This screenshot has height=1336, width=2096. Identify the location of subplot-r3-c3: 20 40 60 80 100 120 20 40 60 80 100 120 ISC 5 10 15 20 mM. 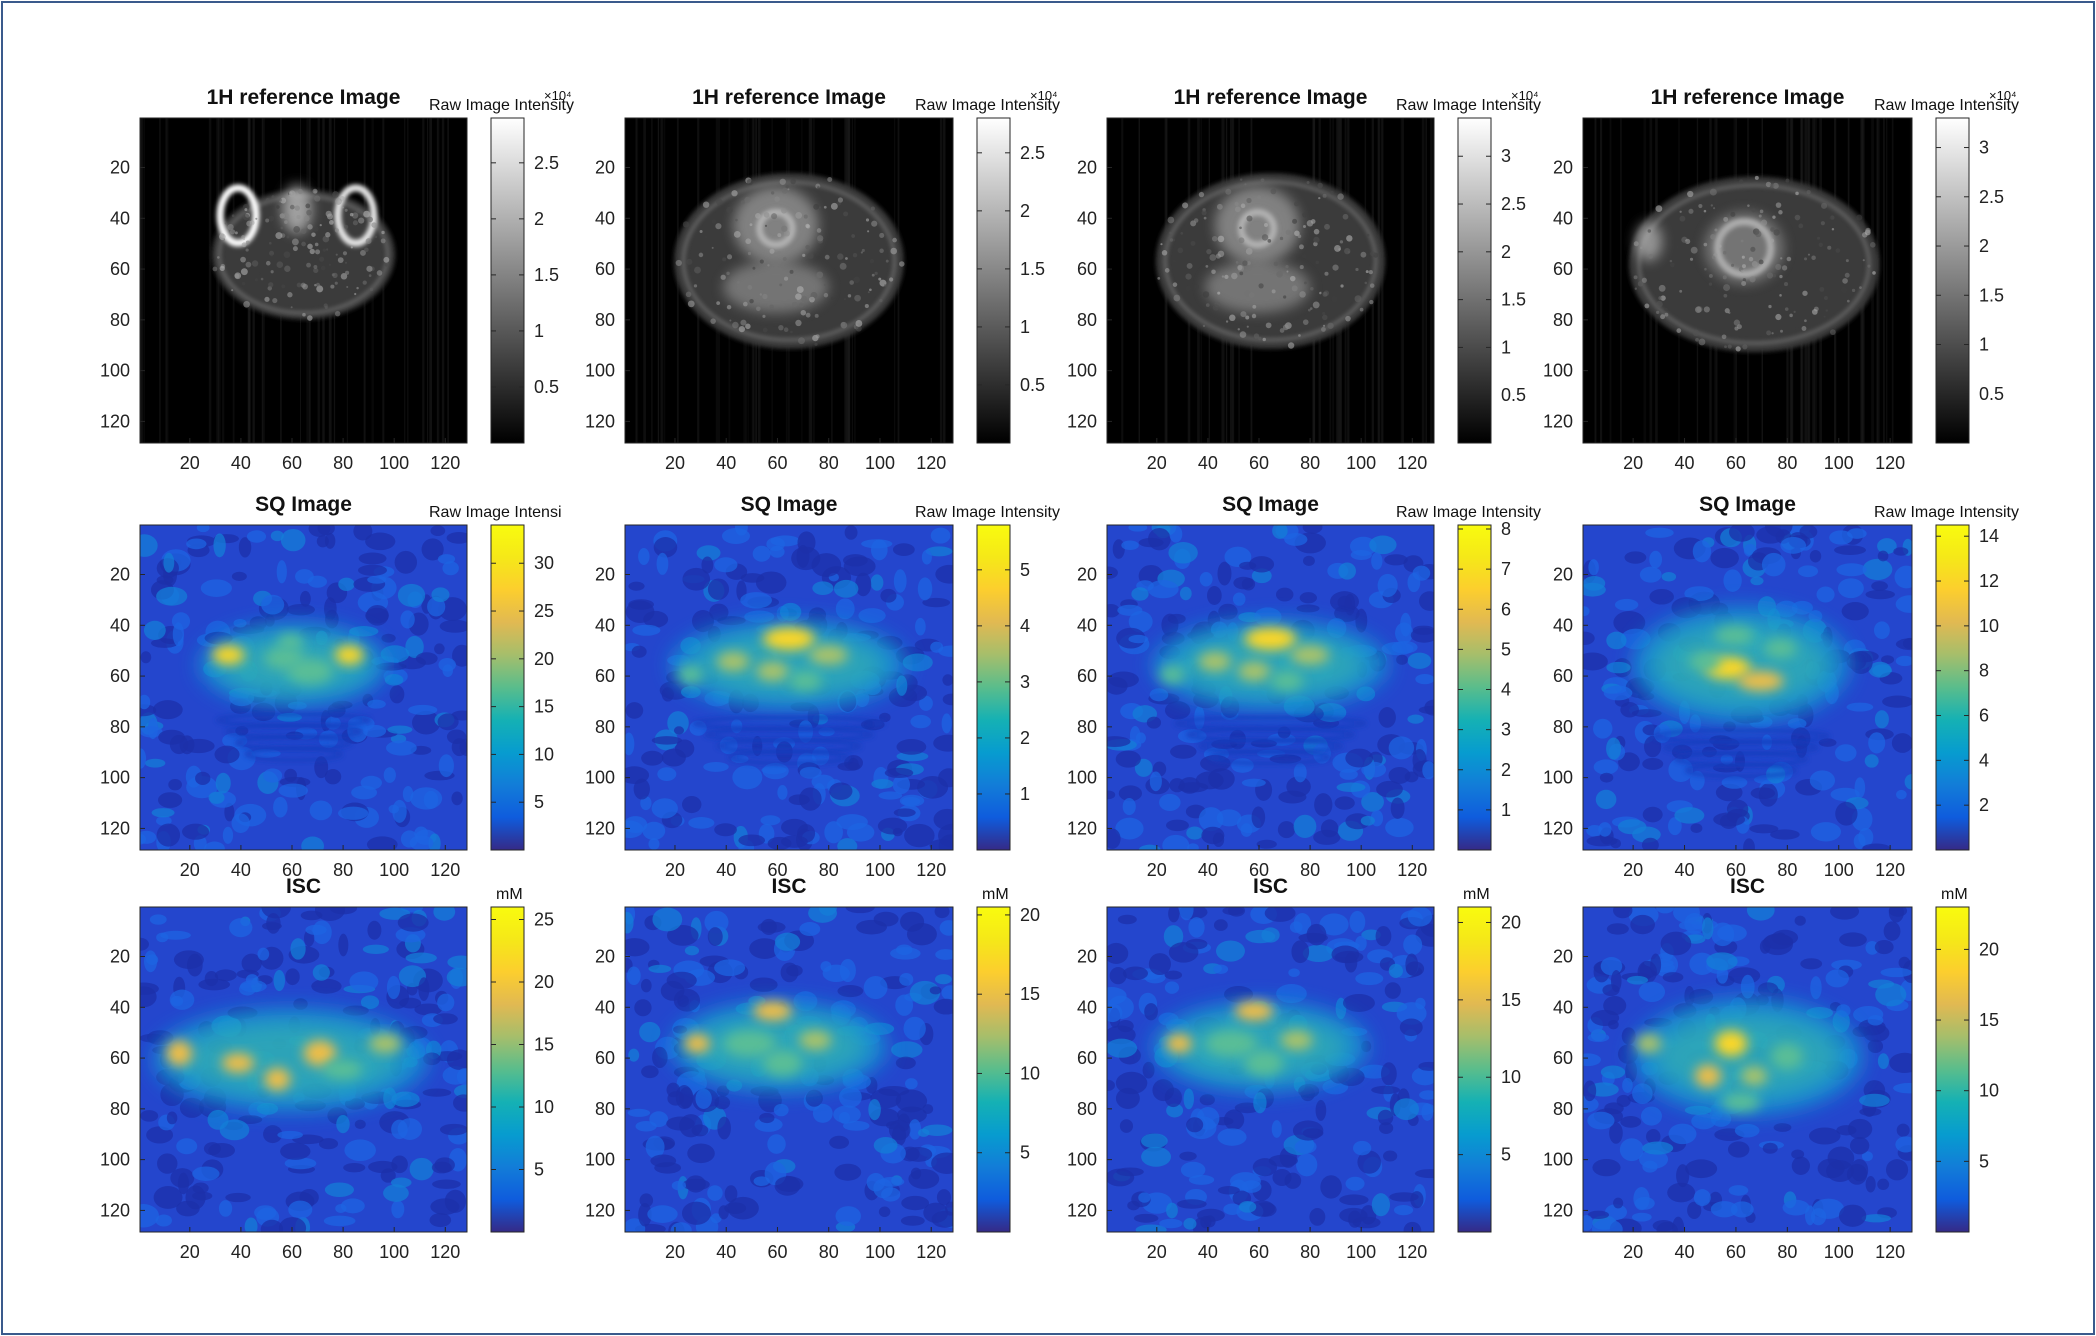
(1294, 1068).